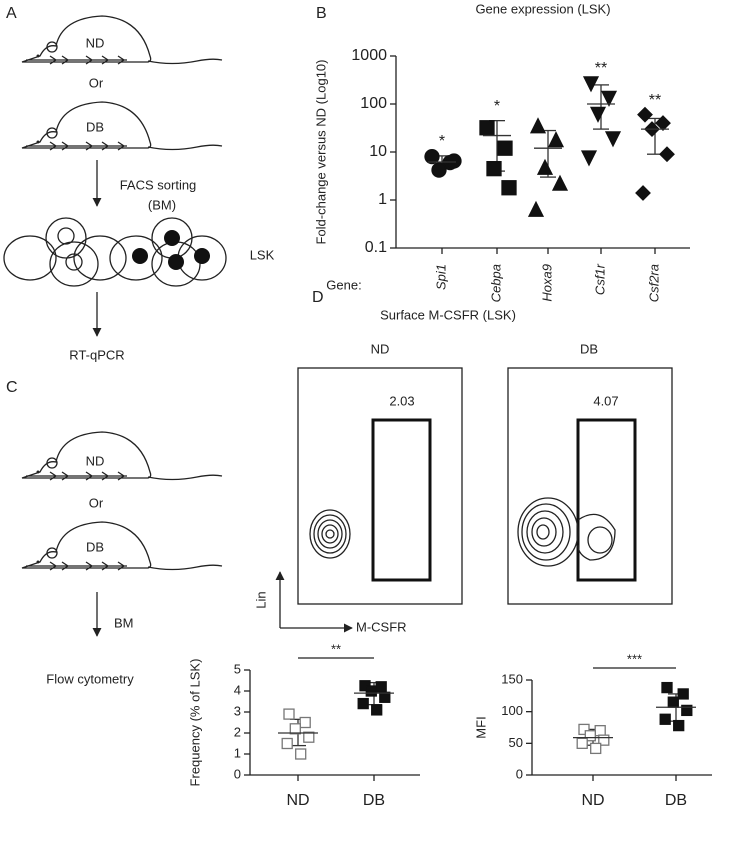 This screenshot has width=741, height=841. Describe the element at coordinates (440, 277) in the screenshot. I see `x-tick-label: Spi1` at that location.